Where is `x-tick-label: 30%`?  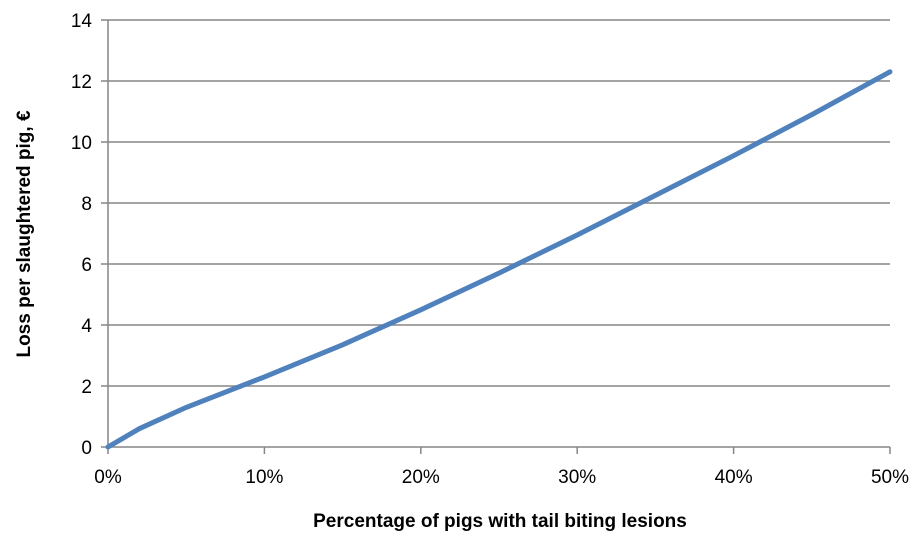 x-tick-label: 30% is located at coordinates (577, 477).